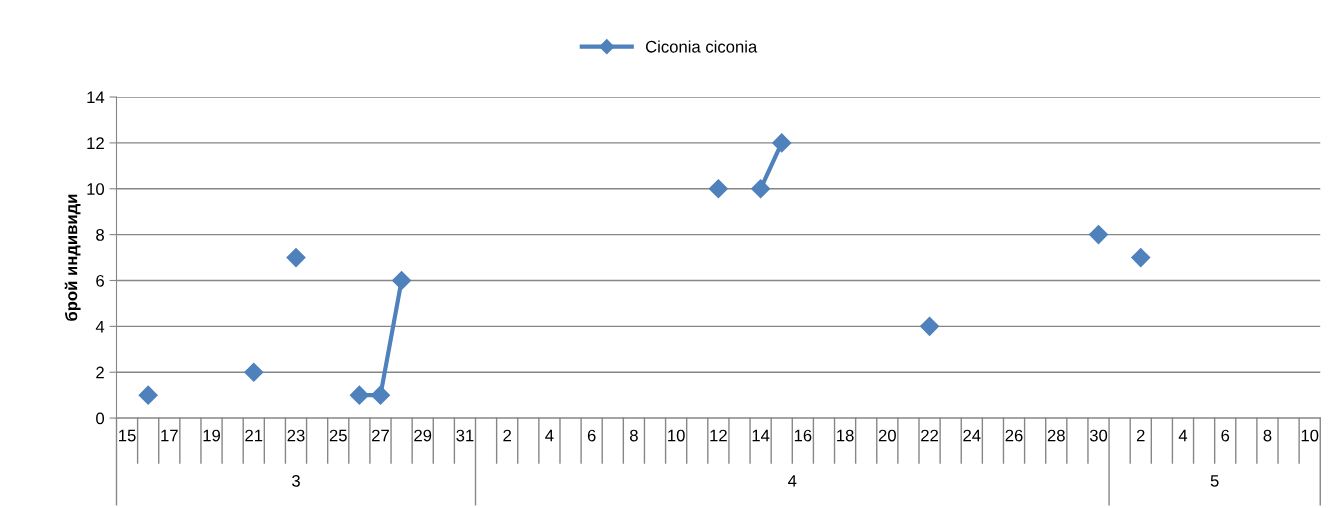 This screenshot has height=508, width=1339. I want to click on x-tick-label: 24, so click(972, 435).